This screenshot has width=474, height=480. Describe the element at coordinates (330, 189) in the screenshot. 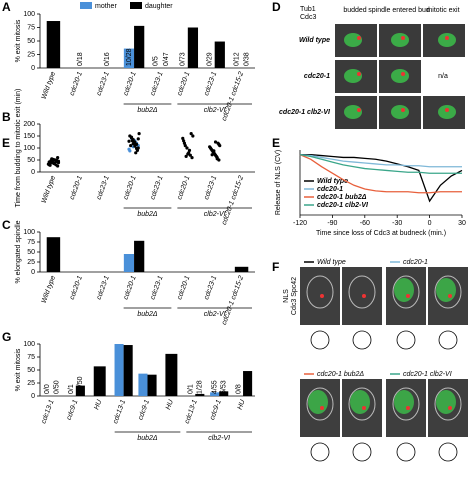

I see `legend-label: cdc20-1` at that location.